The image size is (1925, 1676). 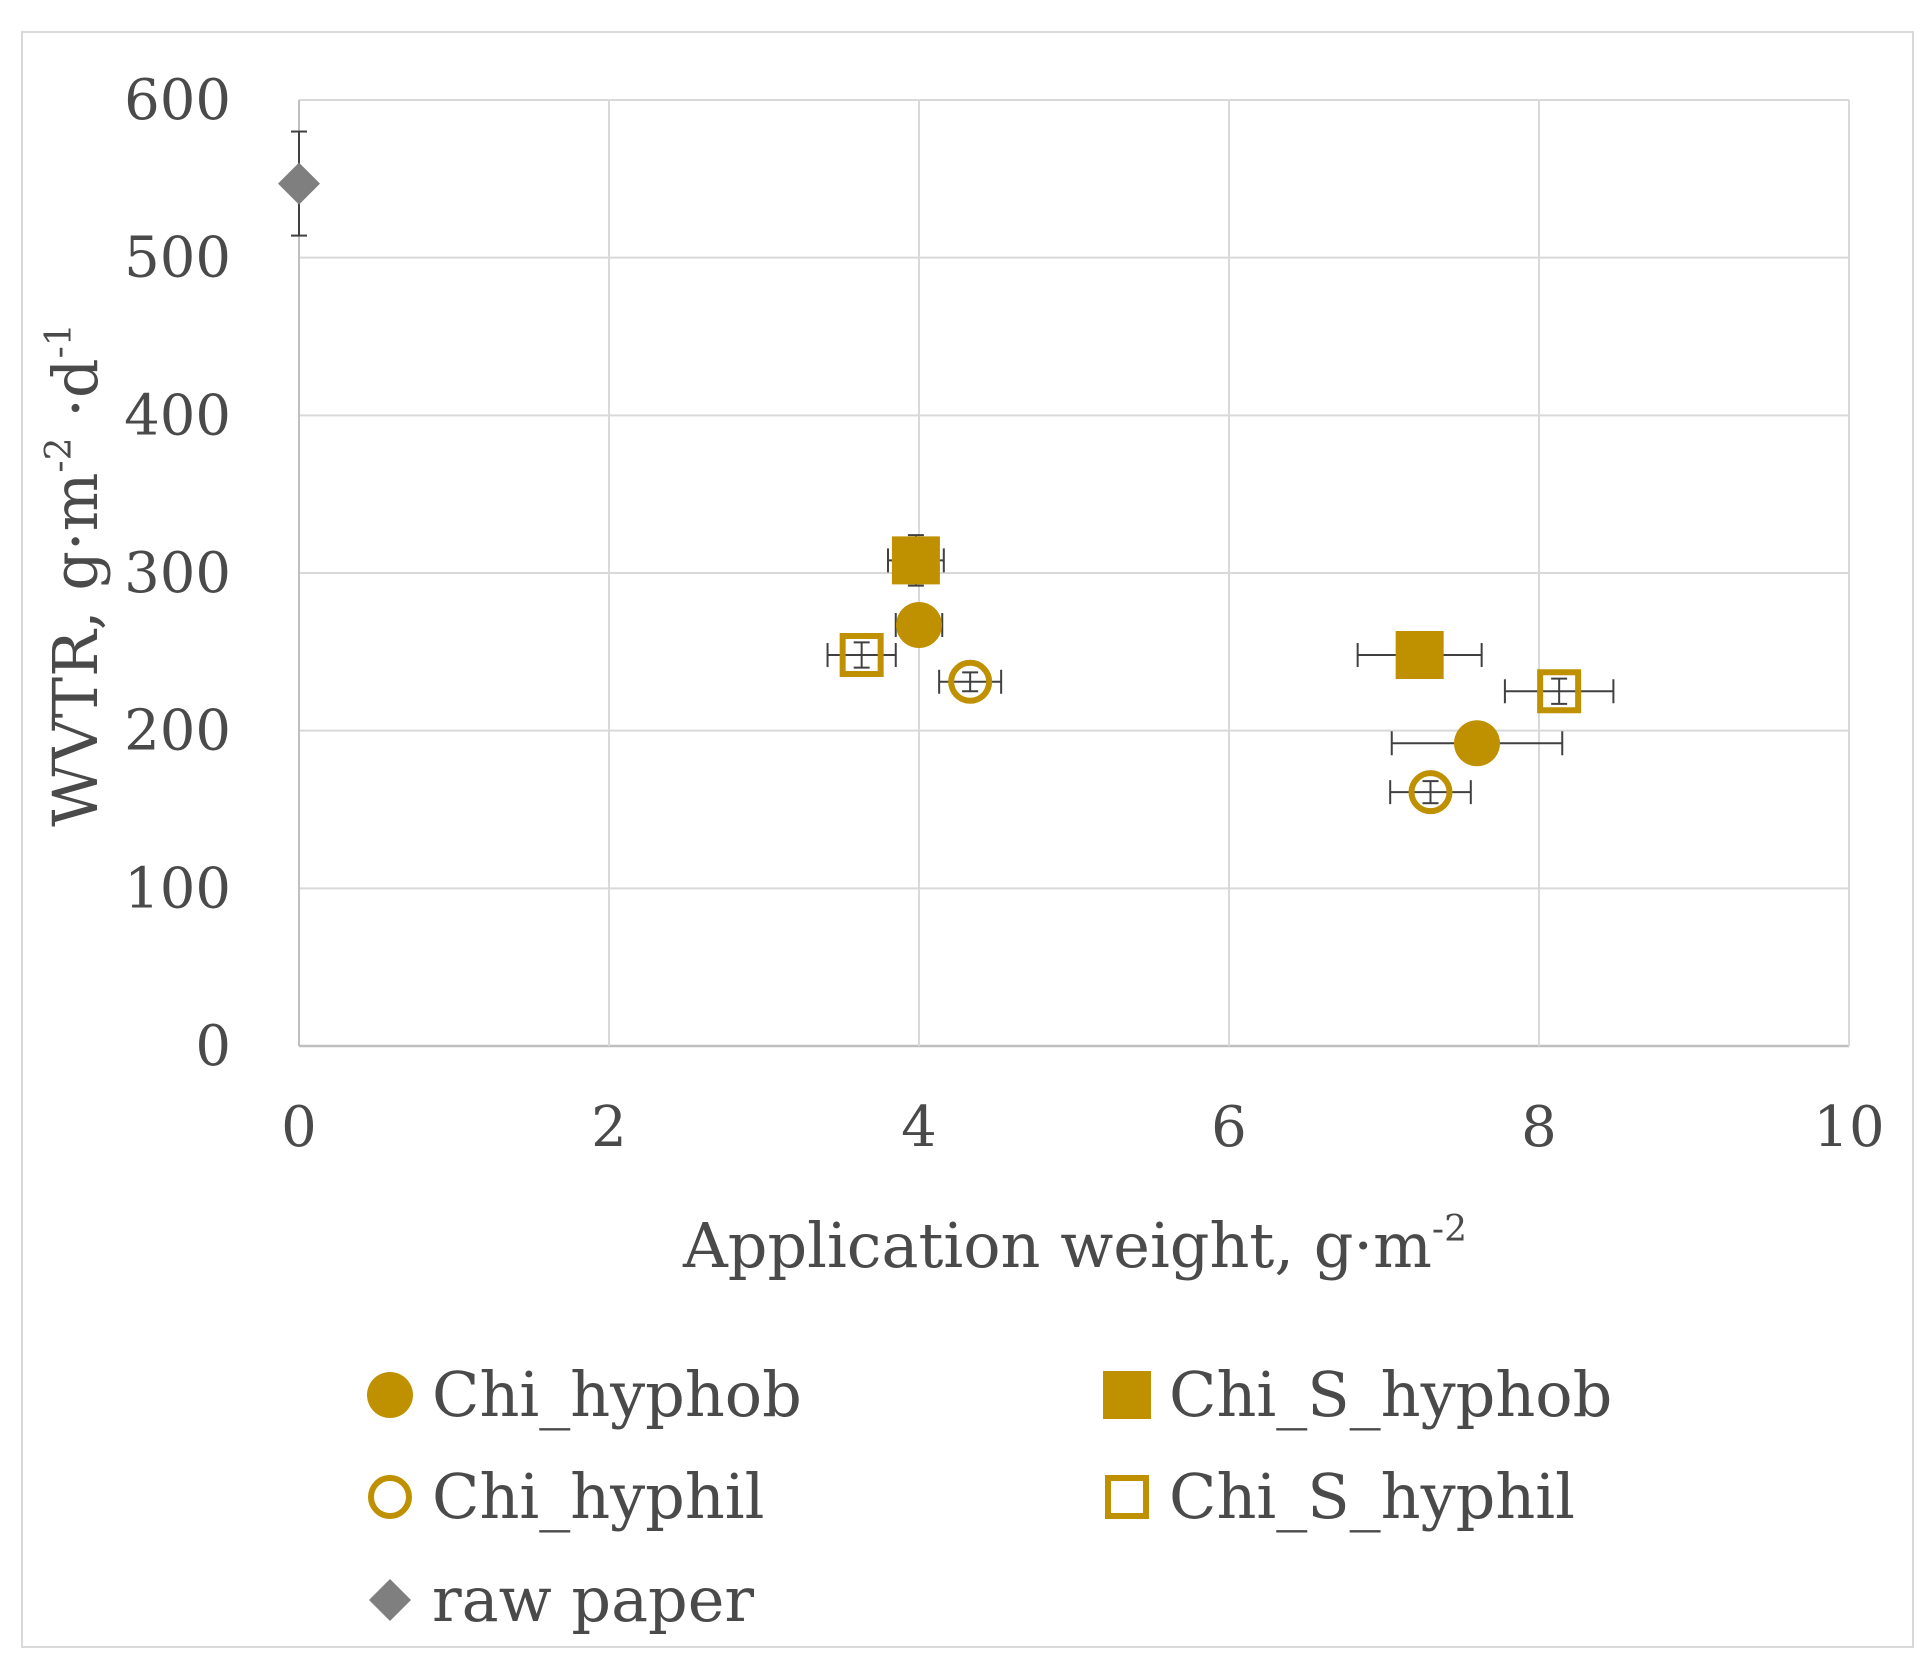 I want to click on legend-label-chi-s-hyphob: Chi_S_hyphob, so click(x=1390, y=1394).